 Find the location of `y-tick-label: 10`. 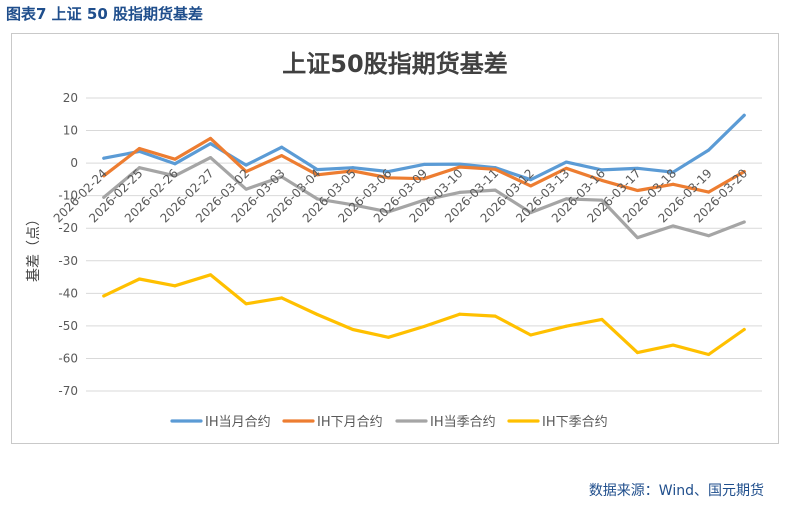

y-tick-label: 10 is located at coordinates (70, 131).